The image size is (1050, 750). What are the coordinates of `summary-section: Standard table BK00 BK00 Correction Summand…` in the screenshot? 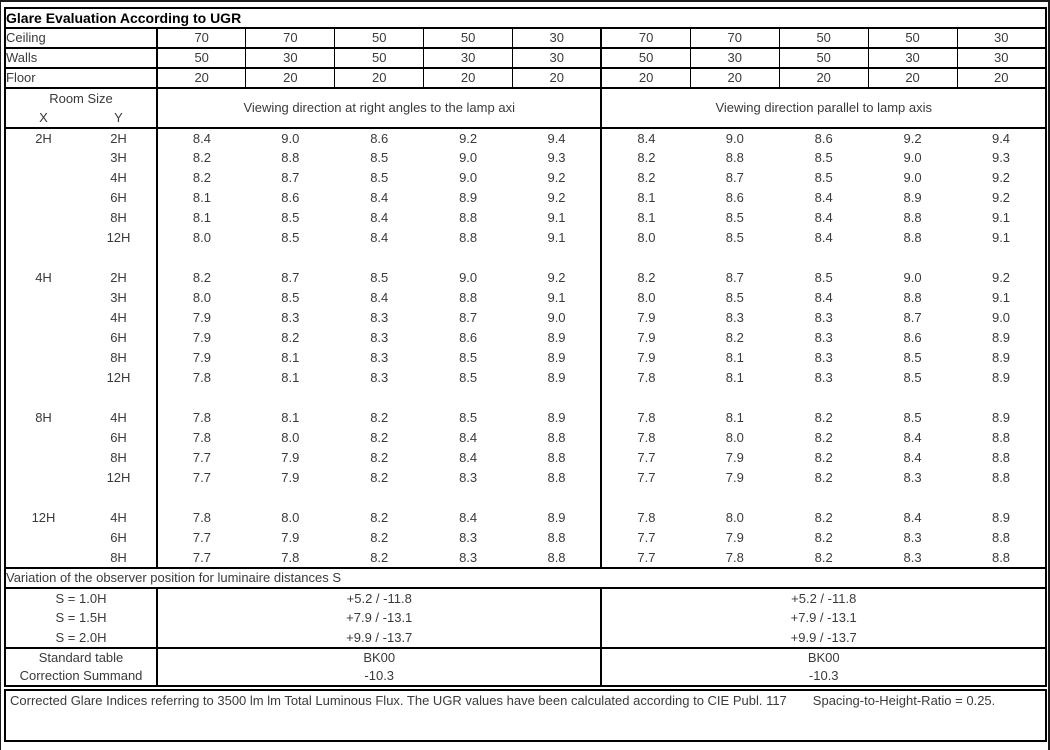 It's located at (525, 667).